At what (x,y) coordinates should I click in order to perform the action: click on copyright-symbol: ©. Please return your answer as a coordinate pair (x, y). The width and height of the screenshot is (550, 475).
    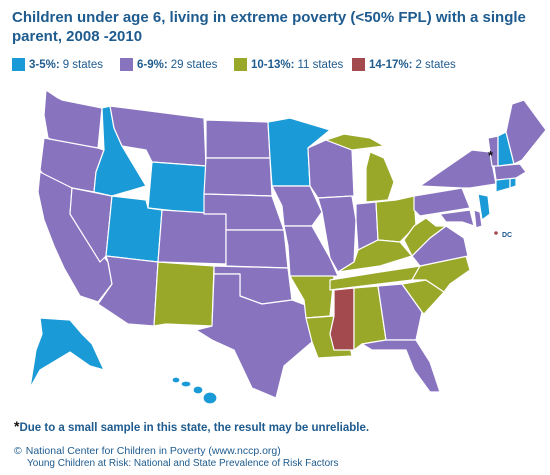
    Looking at the image, I should click on (18, 451).